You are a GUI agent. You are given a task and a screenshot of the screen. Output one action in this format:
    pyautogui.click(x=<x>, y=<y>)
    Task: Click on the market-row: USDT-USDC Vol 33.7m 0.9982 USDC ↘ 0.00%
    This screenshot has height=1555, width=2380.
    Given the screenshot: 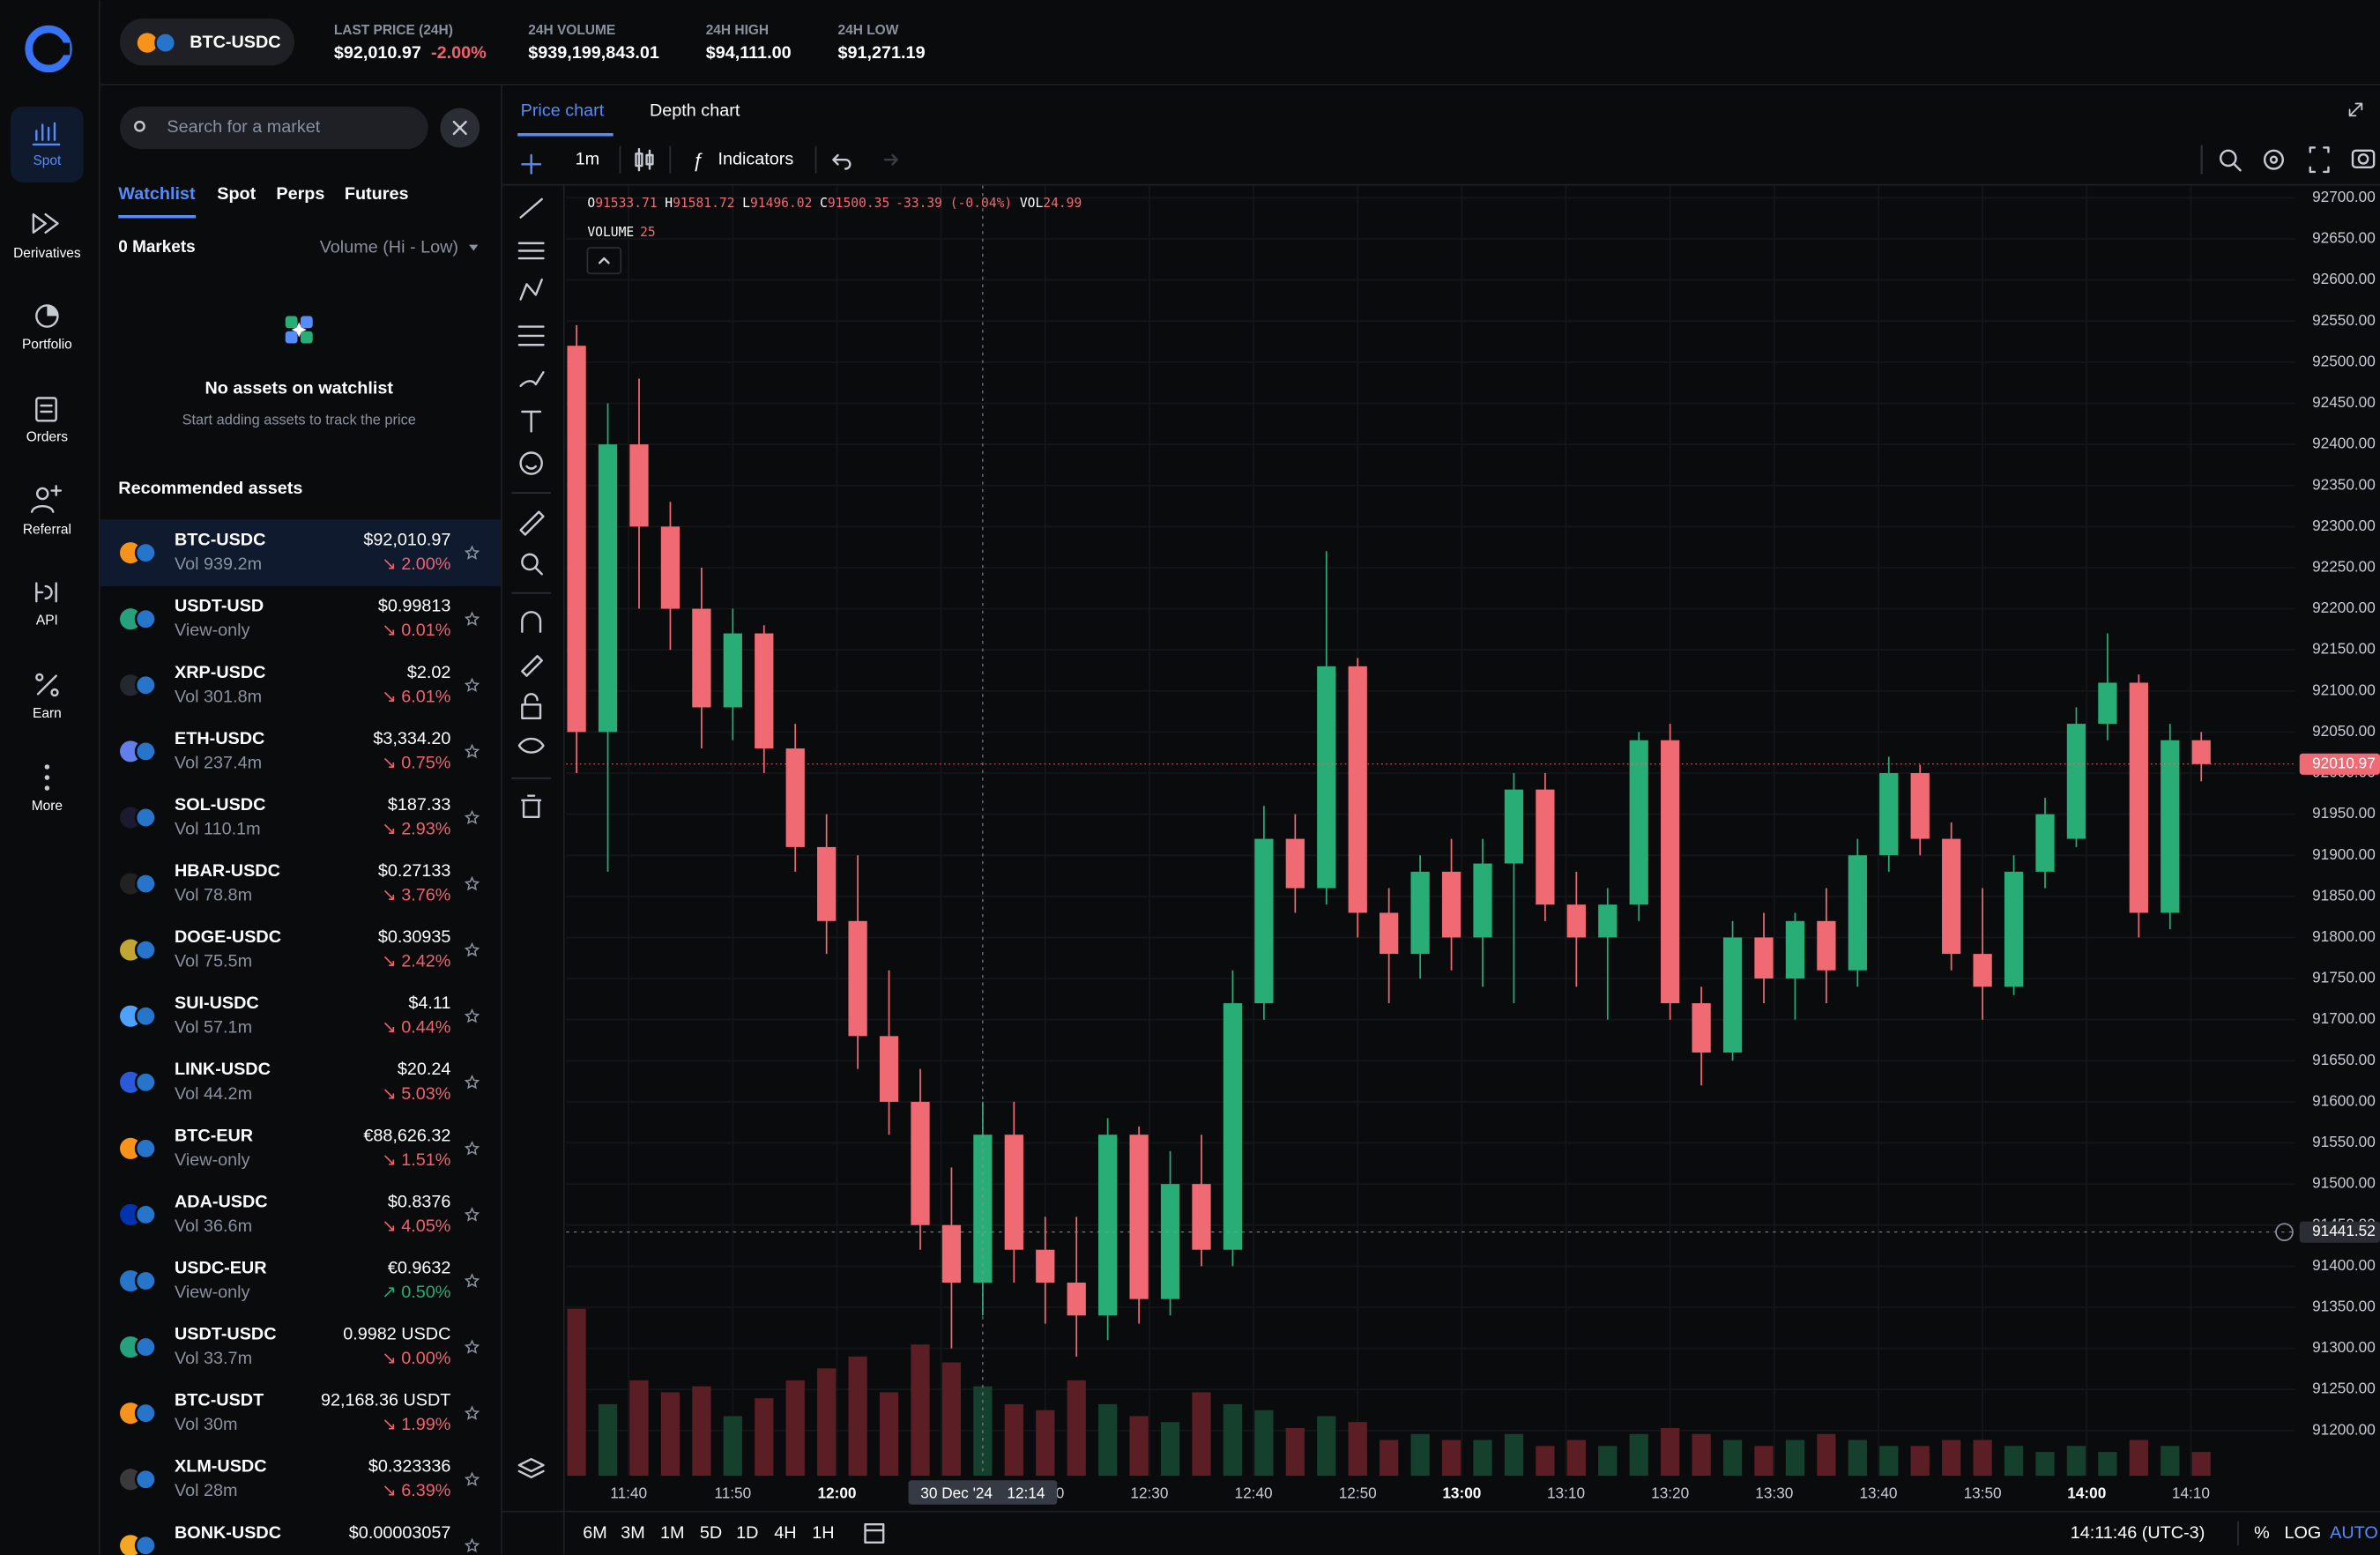 What is the action you would take?
    pyautogui.click(x=300, y=1347)
    